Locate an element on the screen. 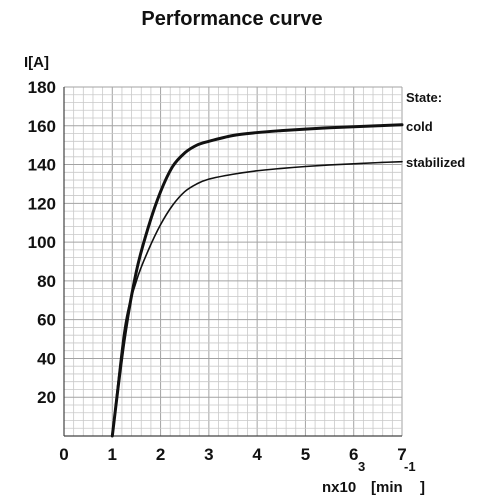  x-axis-unit-open: [min is located at coordinates (387, 487).